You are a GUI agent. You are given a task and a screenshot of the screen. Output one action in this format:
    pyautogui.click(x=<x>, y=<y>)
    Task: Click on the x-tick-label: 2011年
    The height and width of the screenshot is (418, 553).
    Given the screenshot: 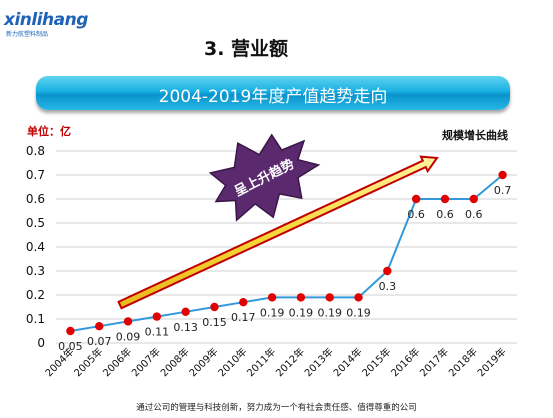 What is the action you would take?
    pyautogui.click(x=261, y=362)
    